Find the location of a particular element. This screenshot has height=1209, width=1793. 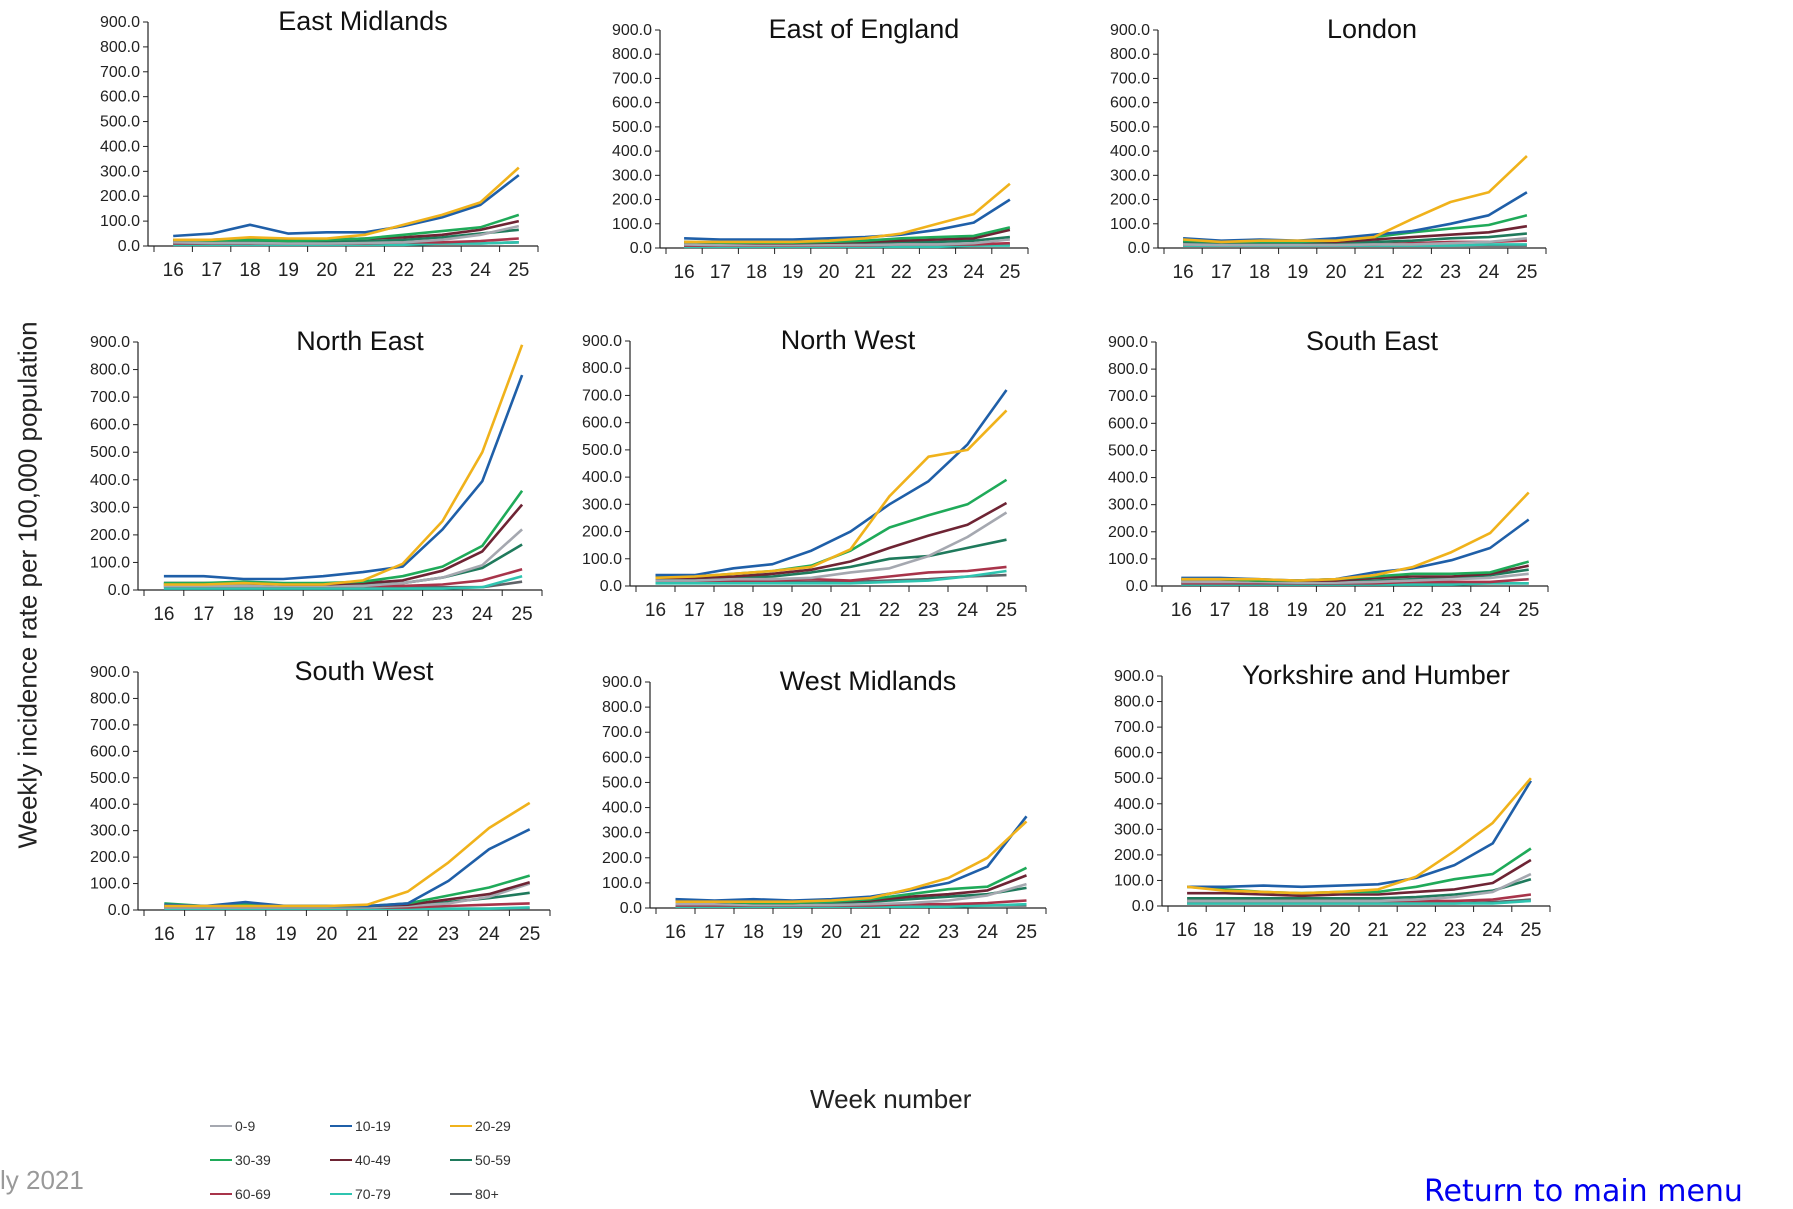

legend-item: 50-59 is located at coordinates (480, 1160).